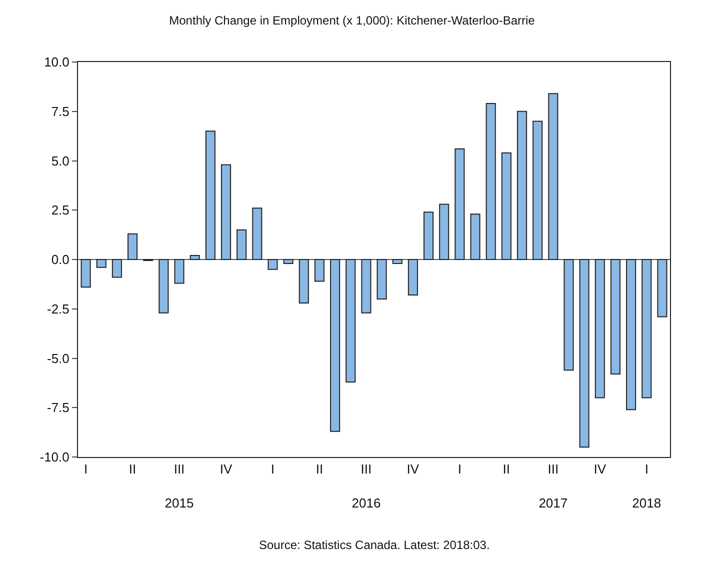  What do you see at coordinates (60, 160) in the screenshot?
I see `y-tick-label: 5.0` at bounding box center [60, 160].